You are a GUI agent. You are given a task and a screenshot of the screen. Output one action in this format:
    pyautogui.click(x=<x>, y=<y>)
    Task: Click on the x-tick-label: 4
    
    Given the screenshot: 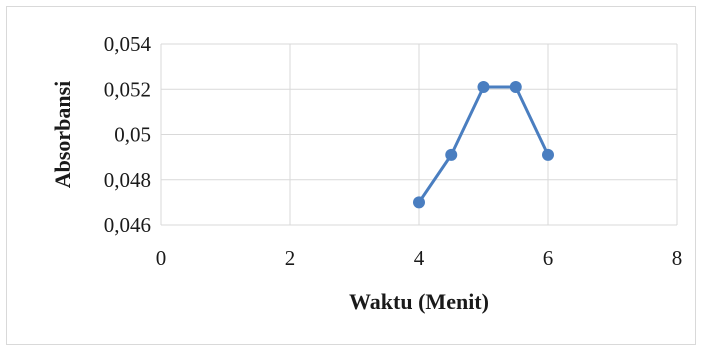 What is the action you would take?
    pyautogui.click(x=419, y=258)
    